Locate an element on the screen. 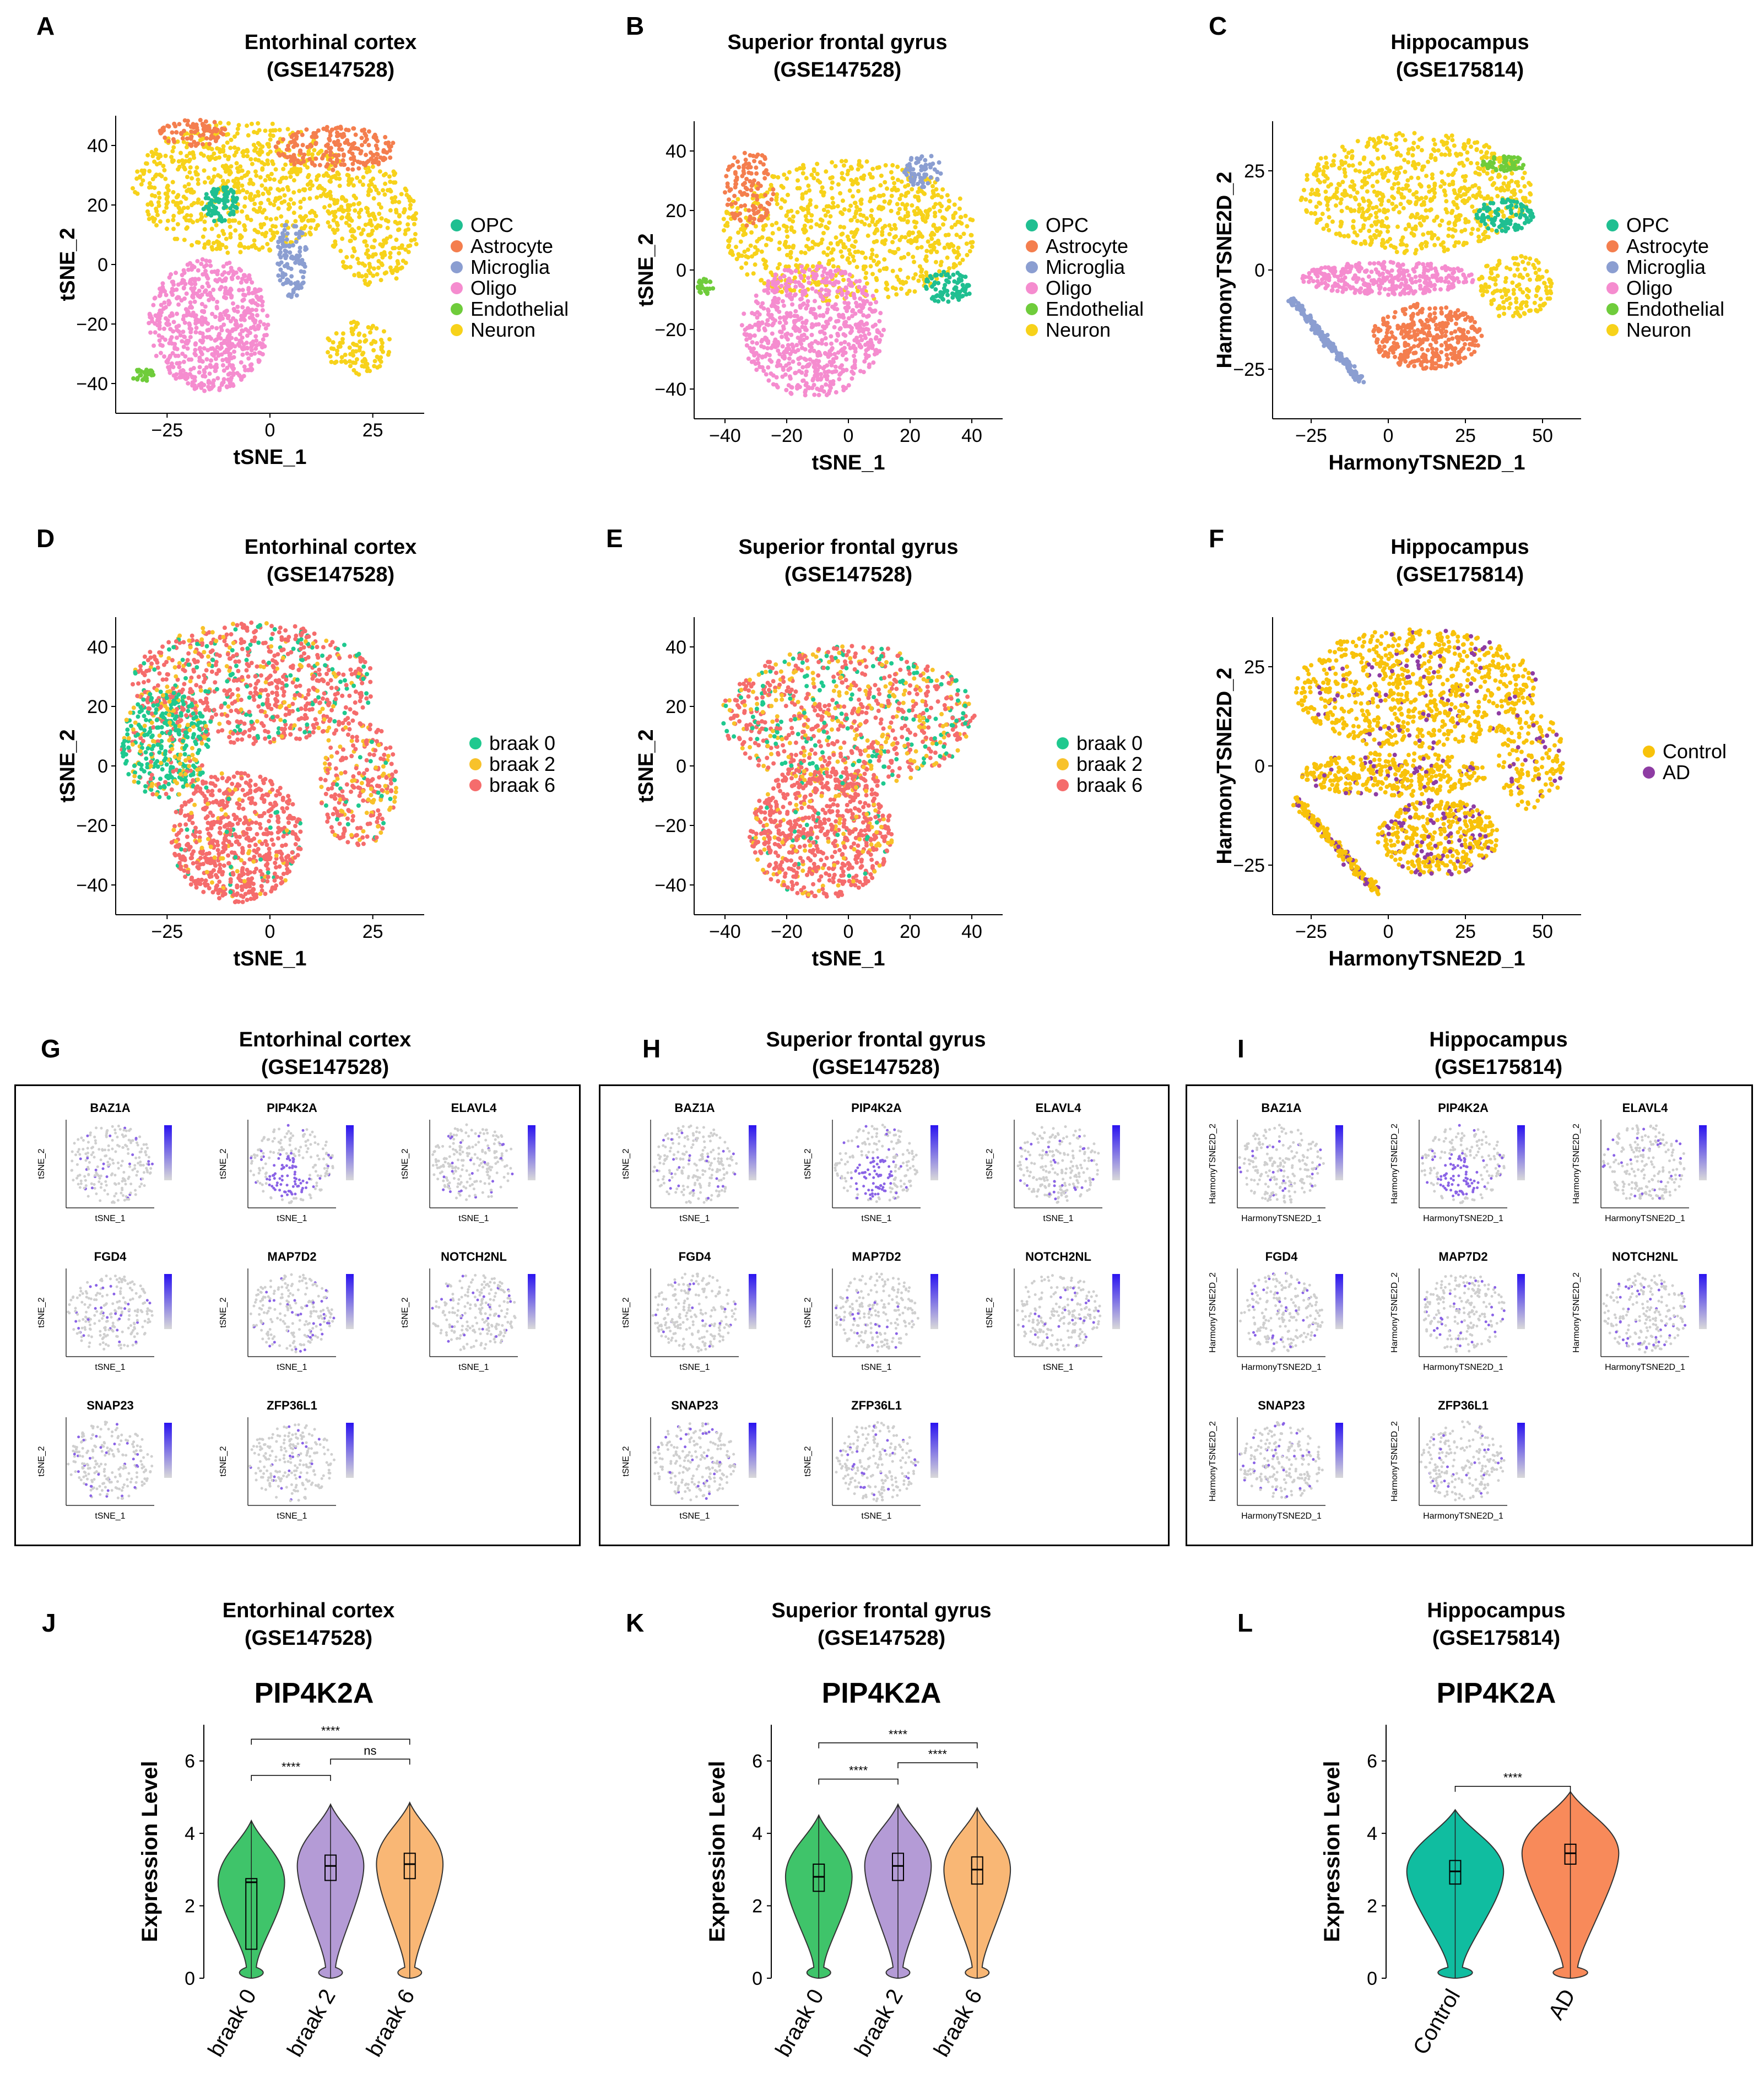  legend-label: braak 0 is located at coordinates (1109, 743).